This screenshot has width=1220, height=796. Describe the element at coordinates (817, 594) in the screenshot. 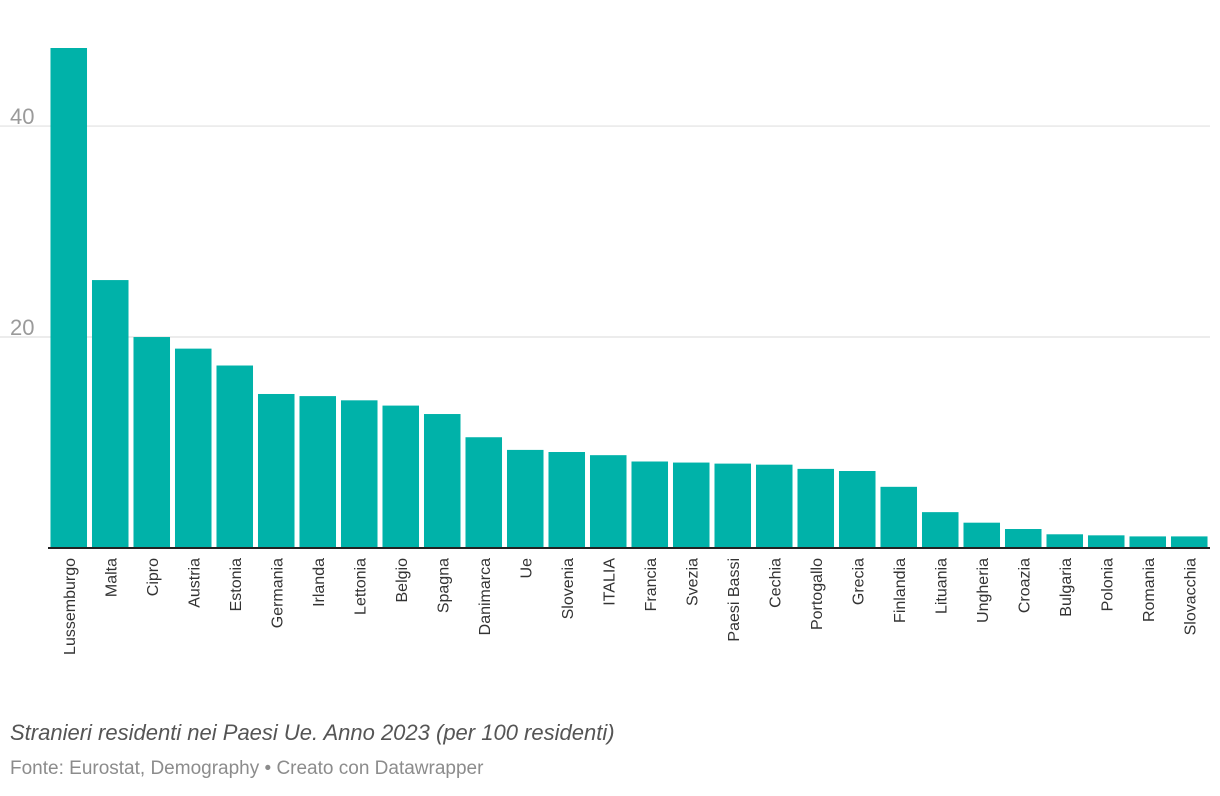

I see `x-tick-label: Portogallo` at that location.